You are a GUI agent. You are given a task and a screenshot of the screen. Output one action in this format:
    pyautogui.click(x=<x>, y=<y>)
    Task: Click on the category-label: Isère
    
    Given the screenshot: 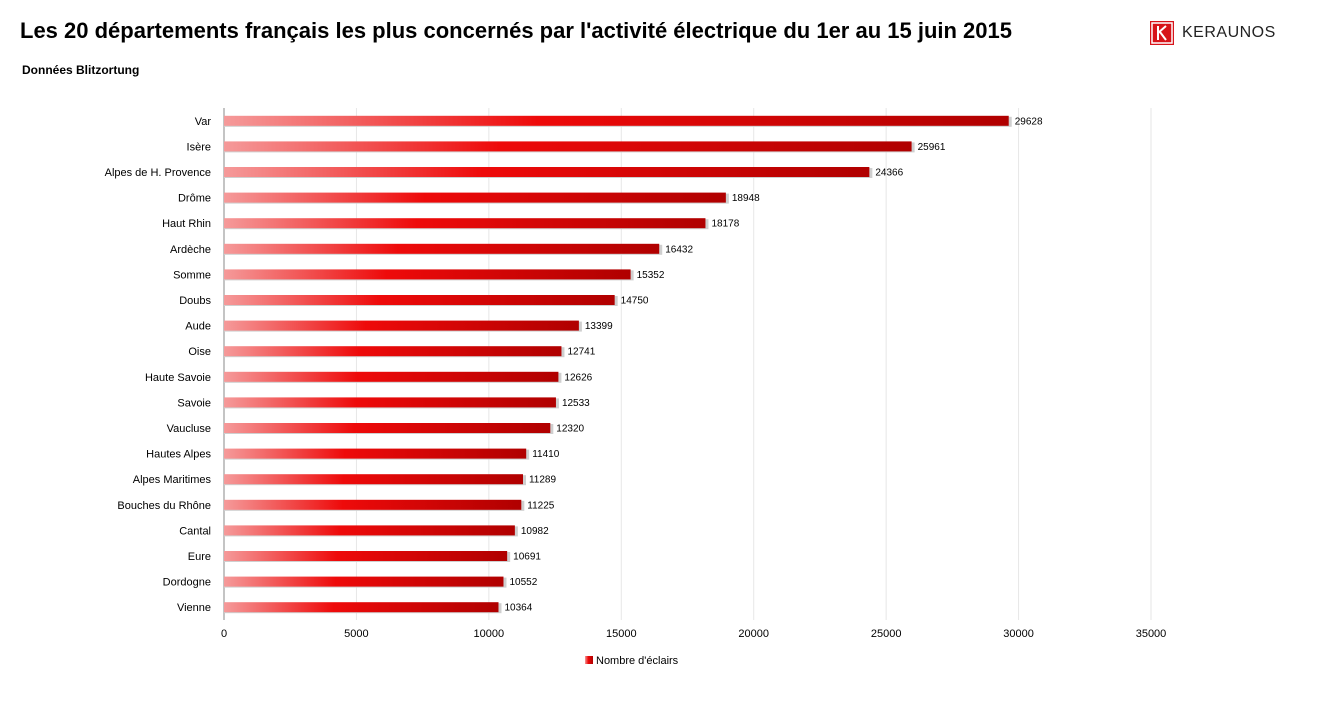 What is the action you would take?
    pyautogui.click(x=199, y=147)
    